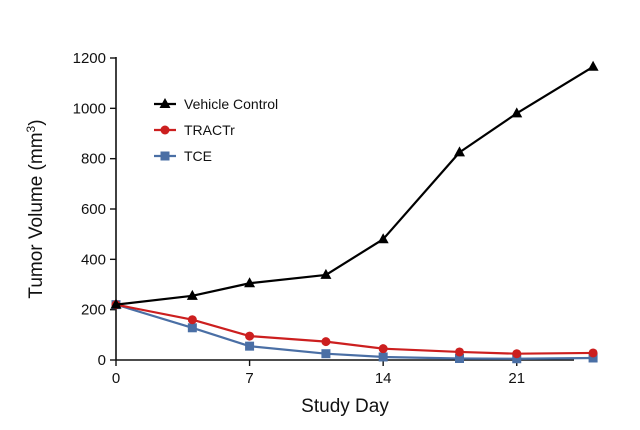 This screenshot has height=430, width=640. What do you see at coordinates (89, 58) in the screenshot?
I see `y-tick-label: 1200` at bounding box center [89, 58].